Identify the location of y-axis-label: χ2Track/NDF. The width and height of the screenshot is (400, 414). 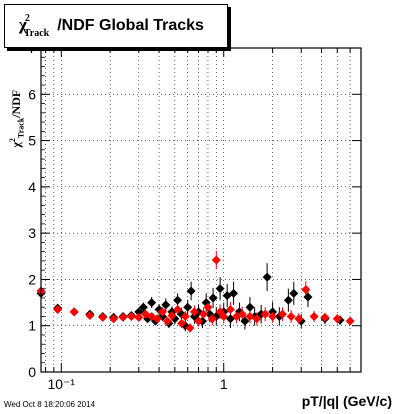
(16, 119).